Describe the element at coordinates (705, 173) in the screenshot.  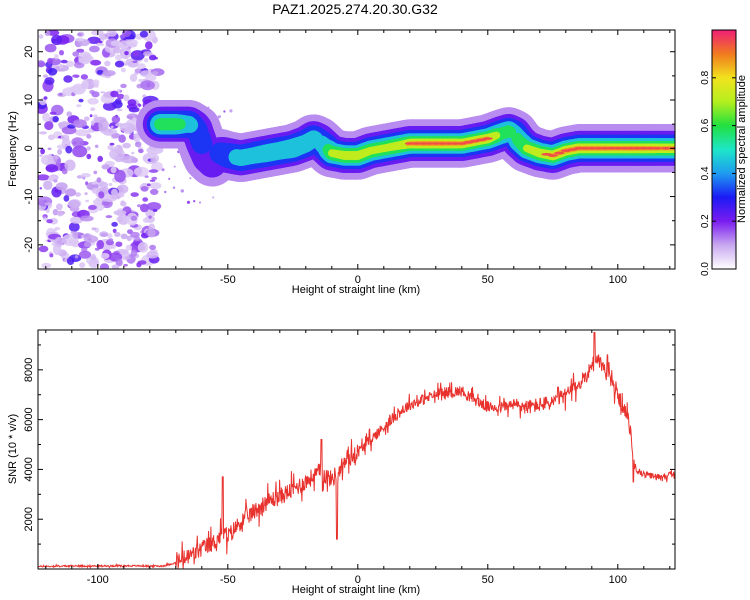
I see `colorbar-tick-label: 0.4` at that location.